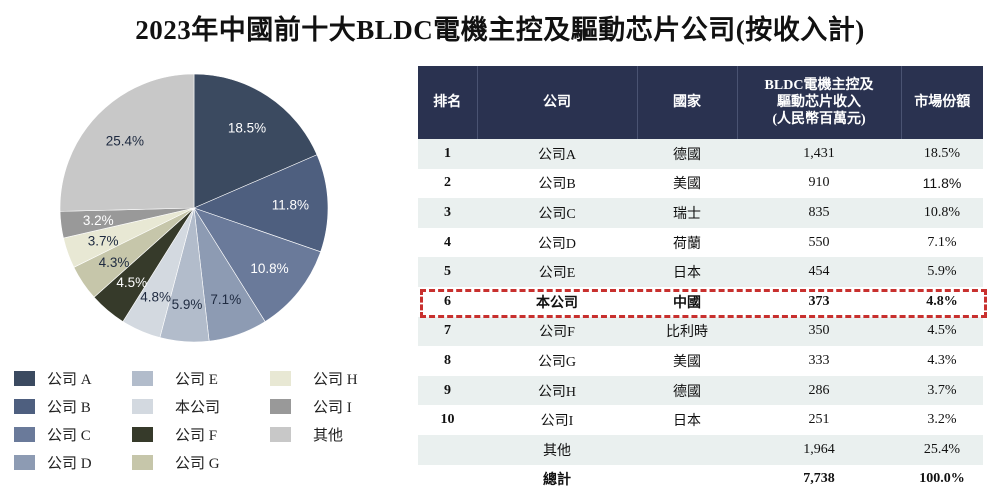  What do you see at coordinates (447, 420) in the screenshot?
I see `cell-rank: 10` at bounding box center [447, 420].